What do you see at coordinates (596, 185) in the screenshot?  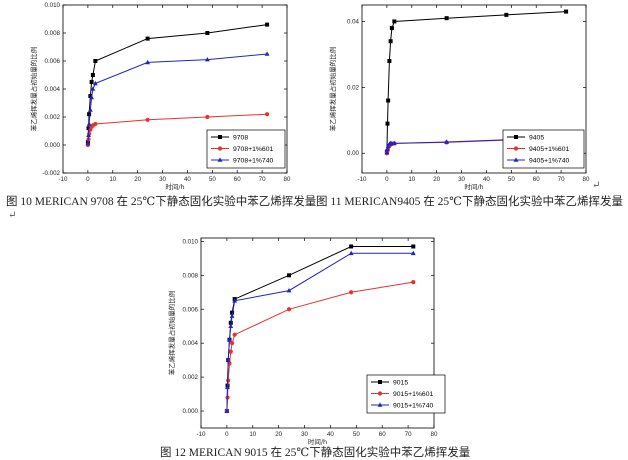 I see `return-mark-1: ↵` at bounding box center [596, 185].